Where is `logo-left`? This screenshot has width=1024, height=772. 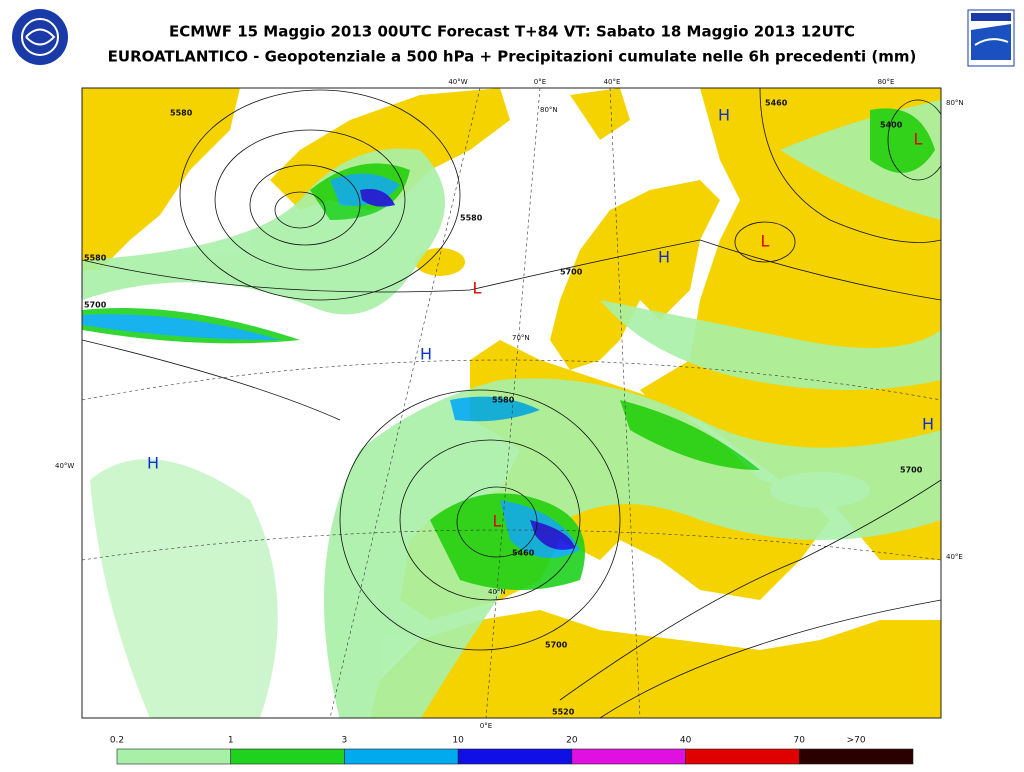
logo-left is located at coordinates (40, 37).